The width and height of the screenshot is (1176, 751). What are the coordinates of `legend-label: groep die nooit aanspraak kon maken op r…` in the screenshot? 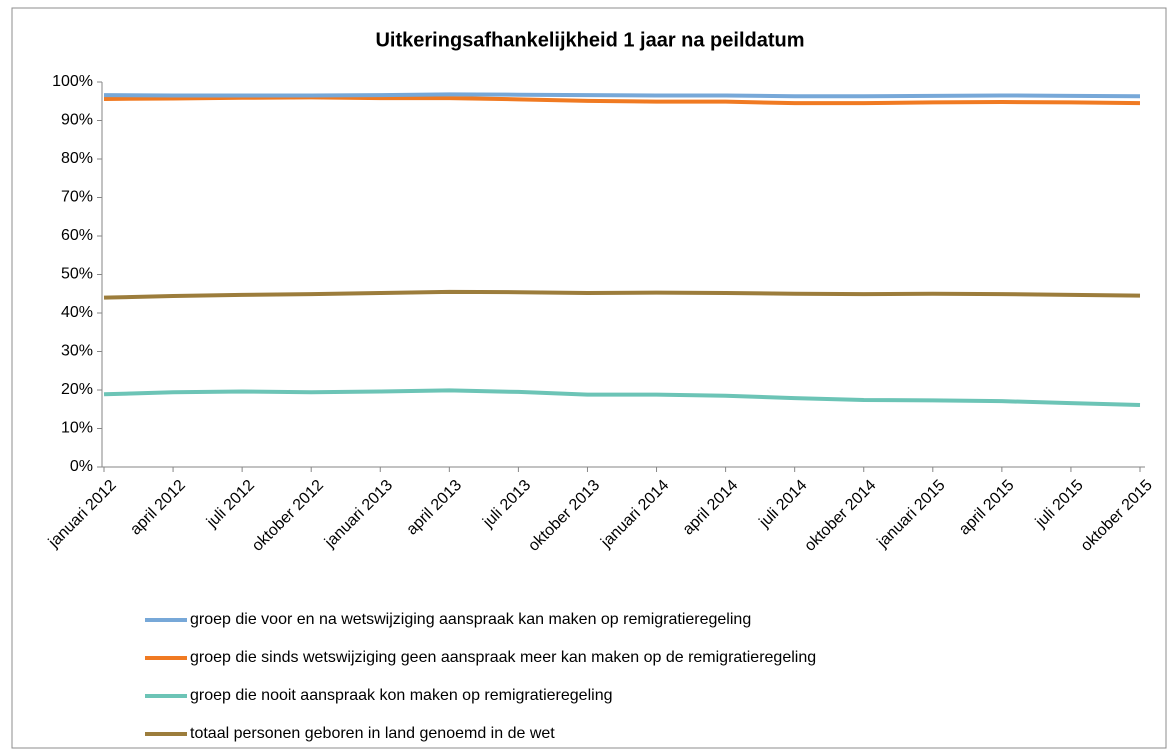 It's located at (401, 695).